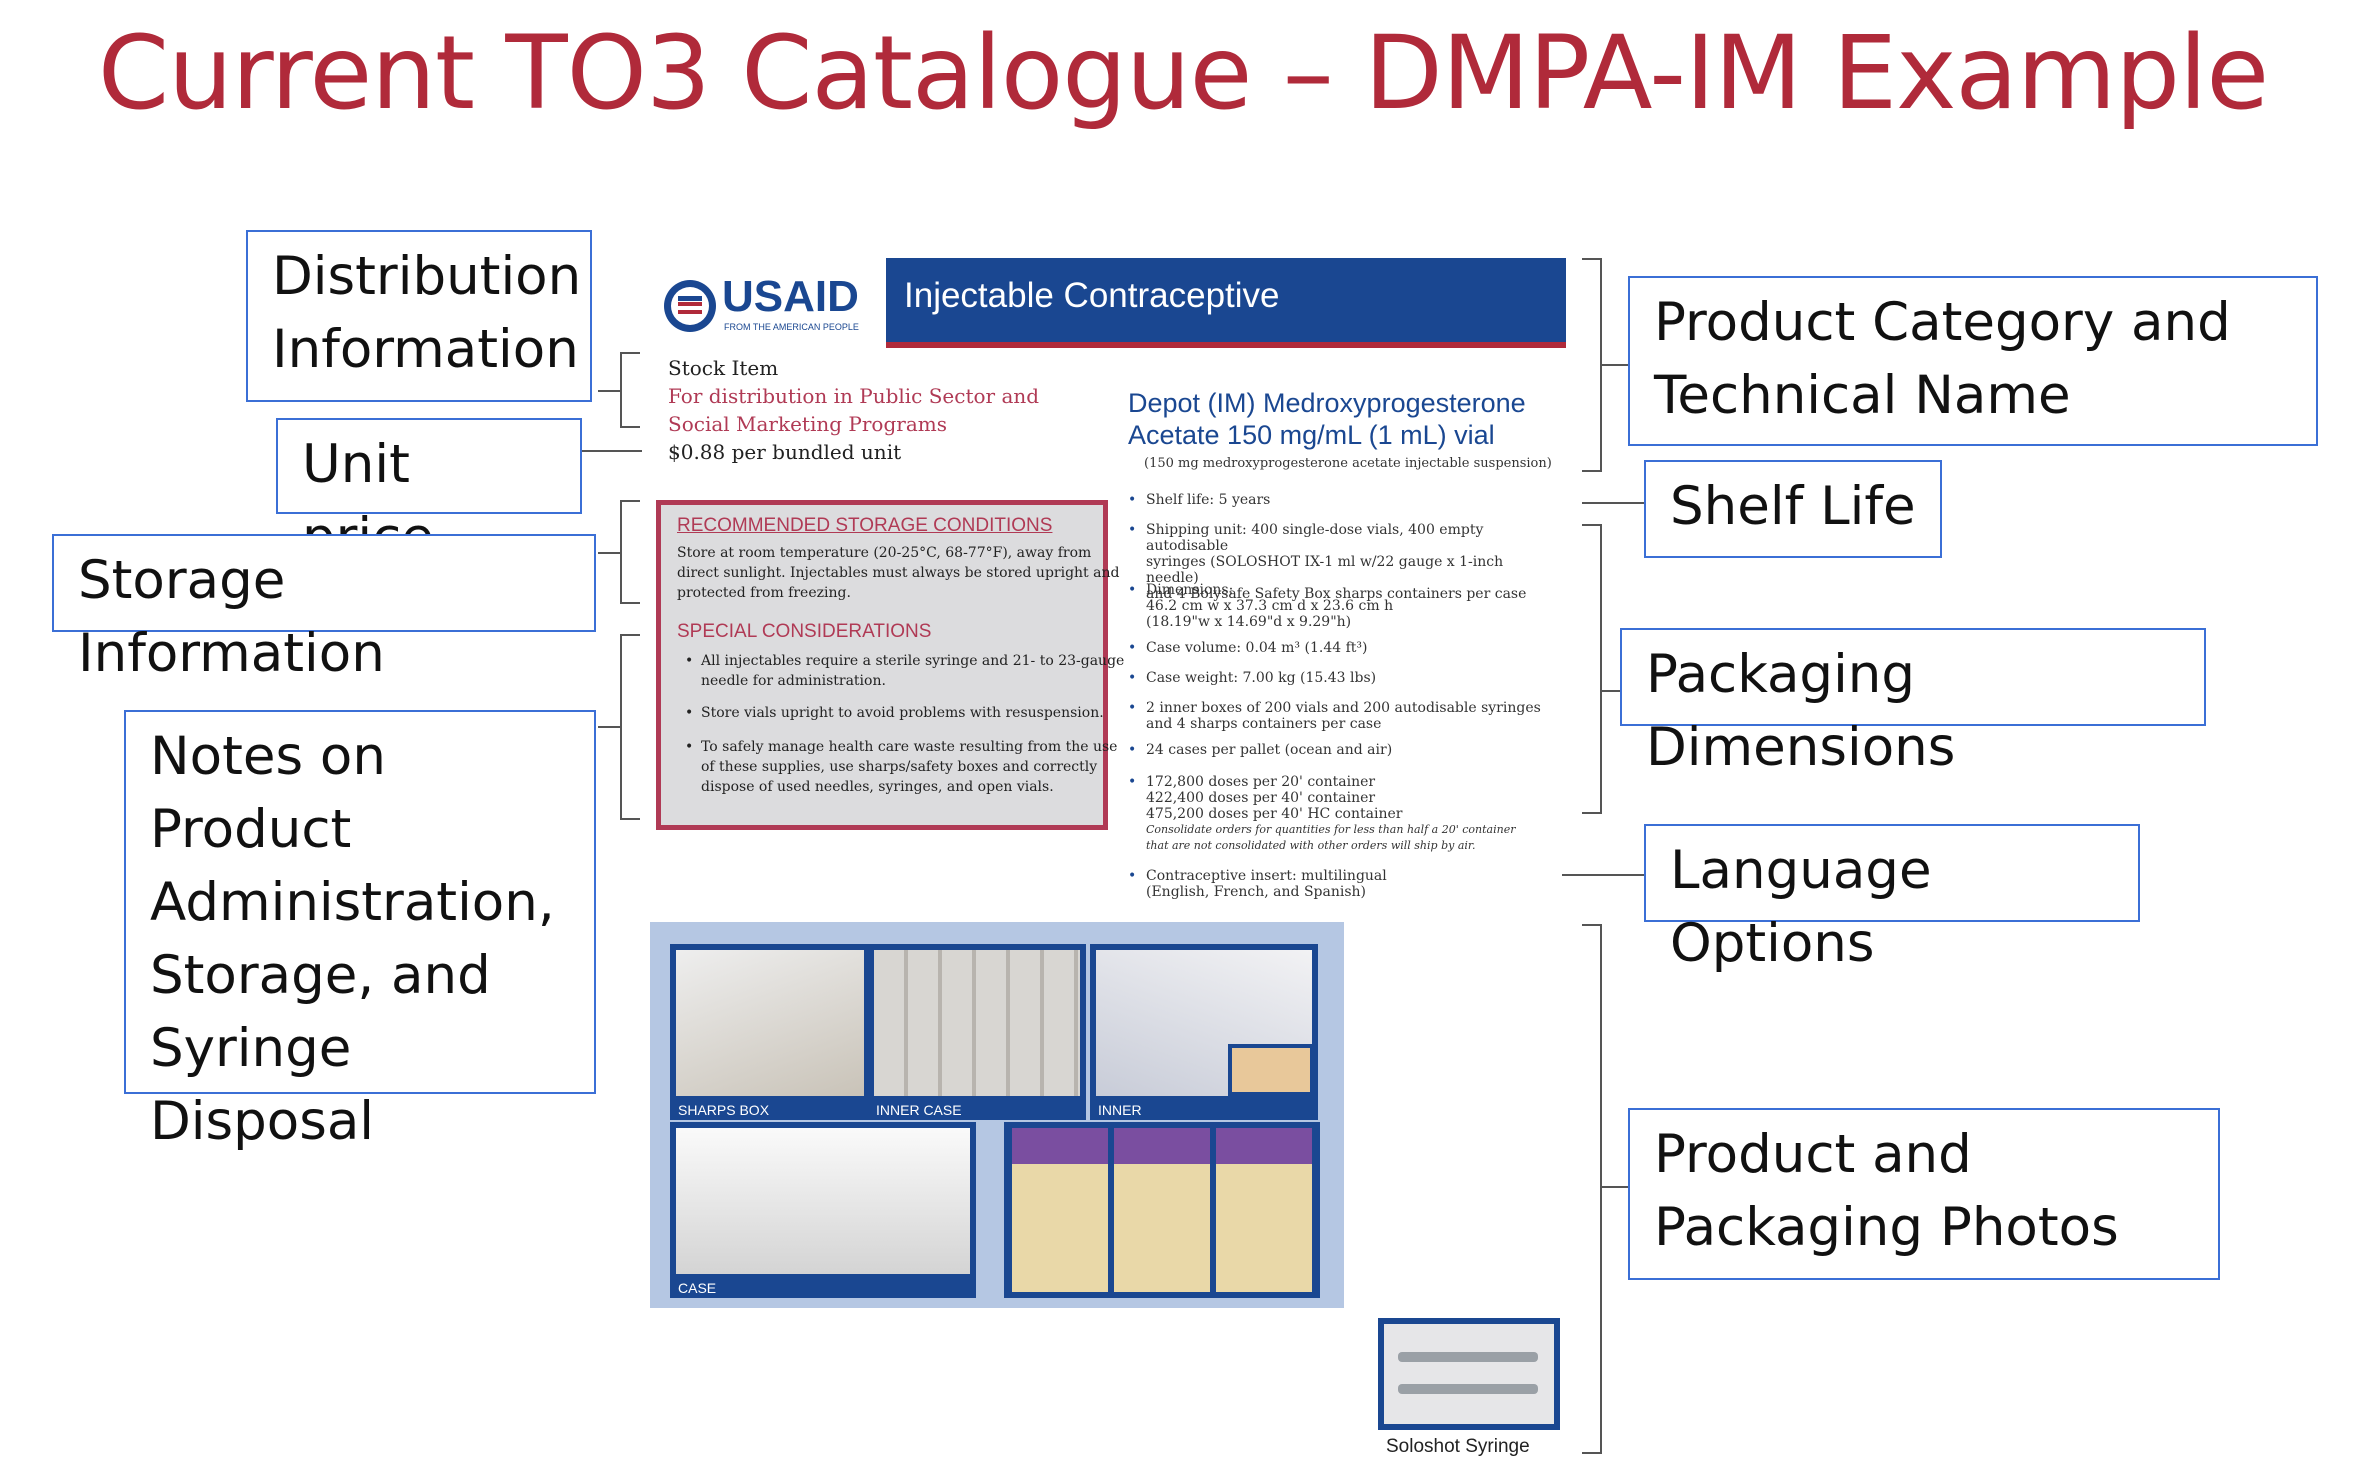 This screenshot has height=1484, width=2366. What do you see at coordinates (697, 1288) in the screenshot?
I see `photo-caption: CASE` at bounding box center [697, 1288].